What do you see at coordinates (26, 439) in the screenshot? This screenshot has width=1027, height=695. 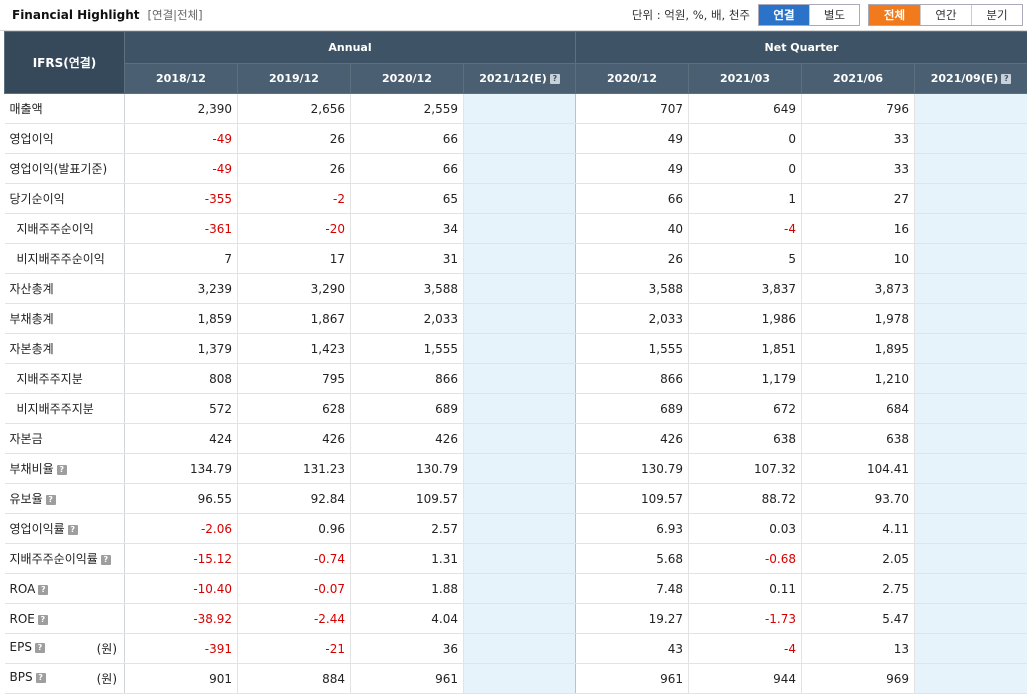 I see `row-label-text: 자본금` at bounding box center [26, 439].